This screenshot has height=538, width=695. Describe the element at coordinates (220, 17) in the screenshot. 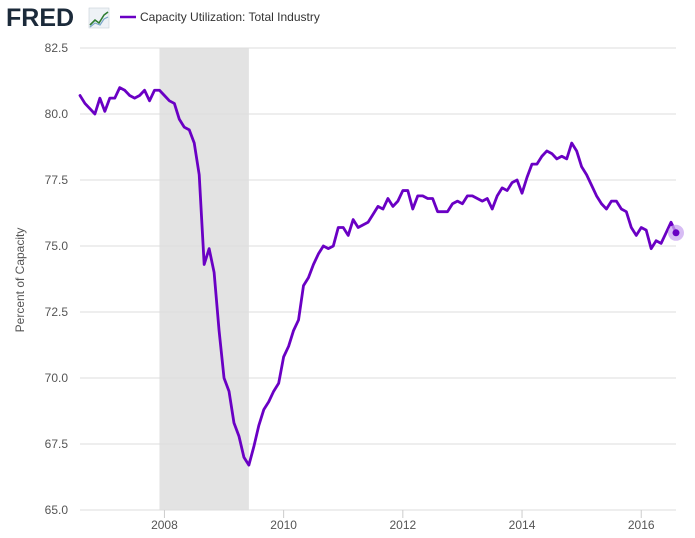

I see `legend: Capacity Utilization: Total Industry` at that location.